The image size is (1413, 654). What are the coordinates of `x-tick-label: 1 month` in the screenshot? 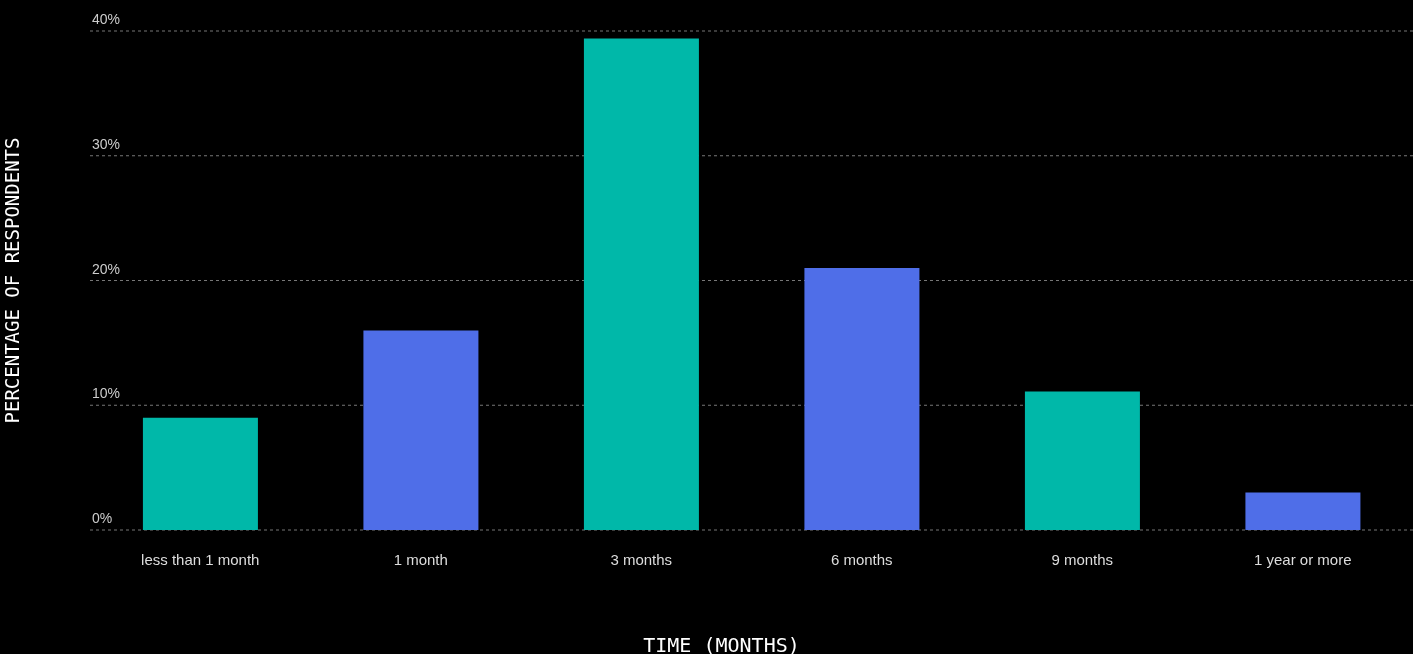 It's located at (420, 559).